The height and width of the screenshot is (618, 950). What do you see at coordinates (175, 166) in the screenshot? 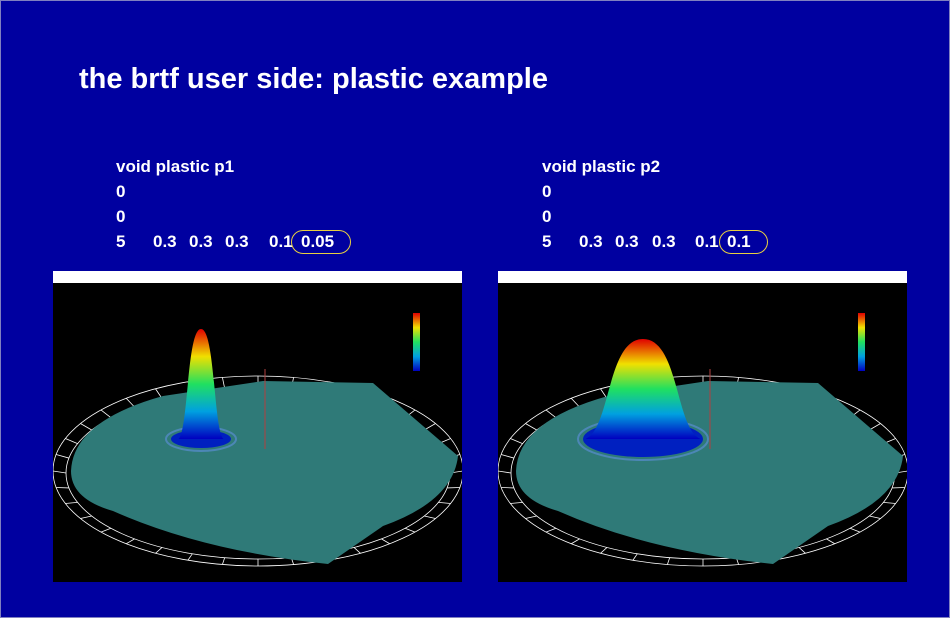
I see `code-line: void plastic p1` at bounding box center [175, 166].